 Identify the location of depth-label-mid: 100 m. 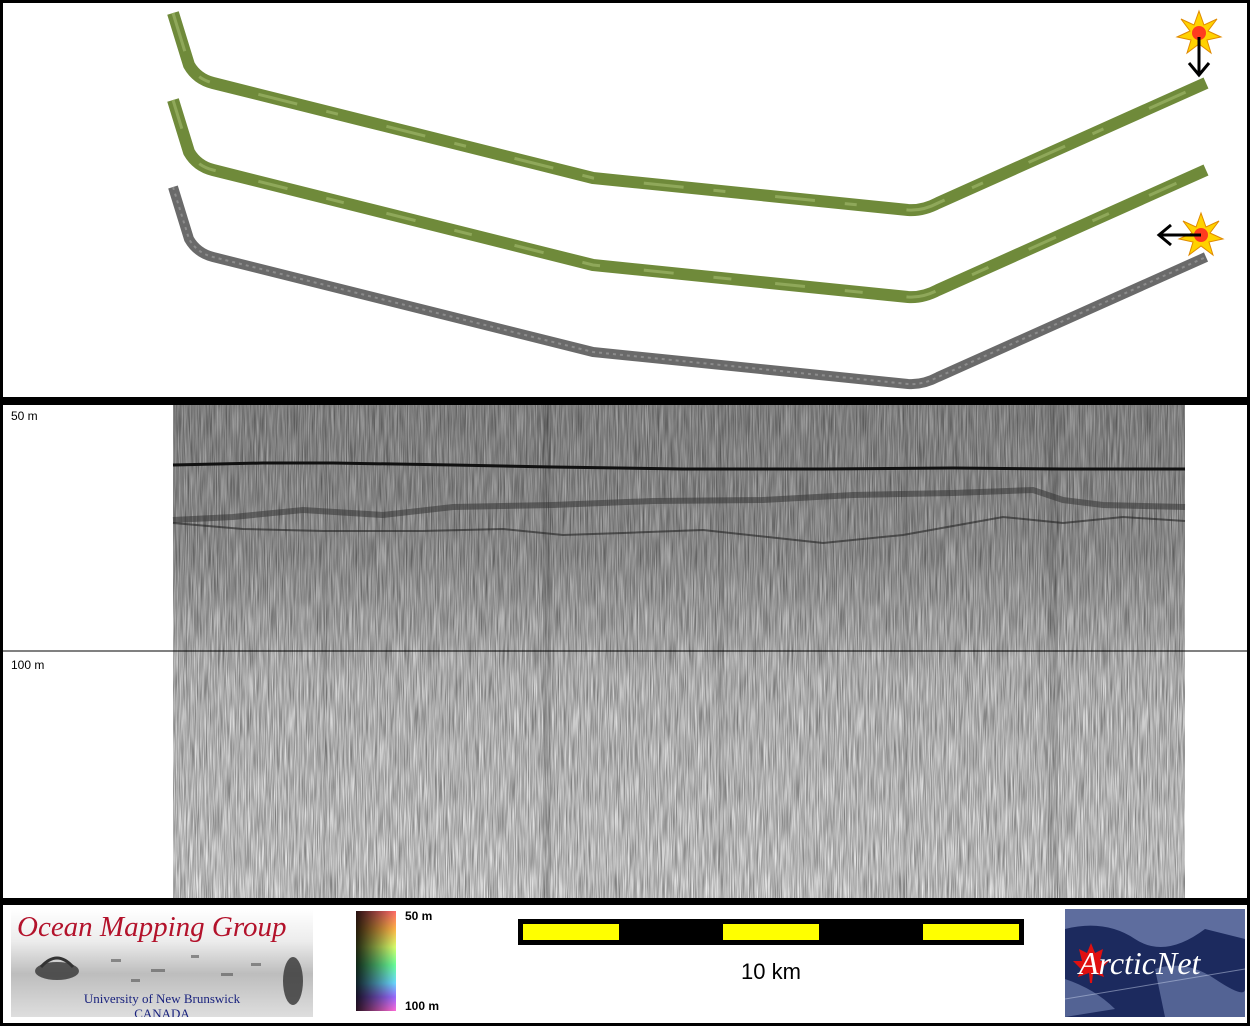
(28, 665).